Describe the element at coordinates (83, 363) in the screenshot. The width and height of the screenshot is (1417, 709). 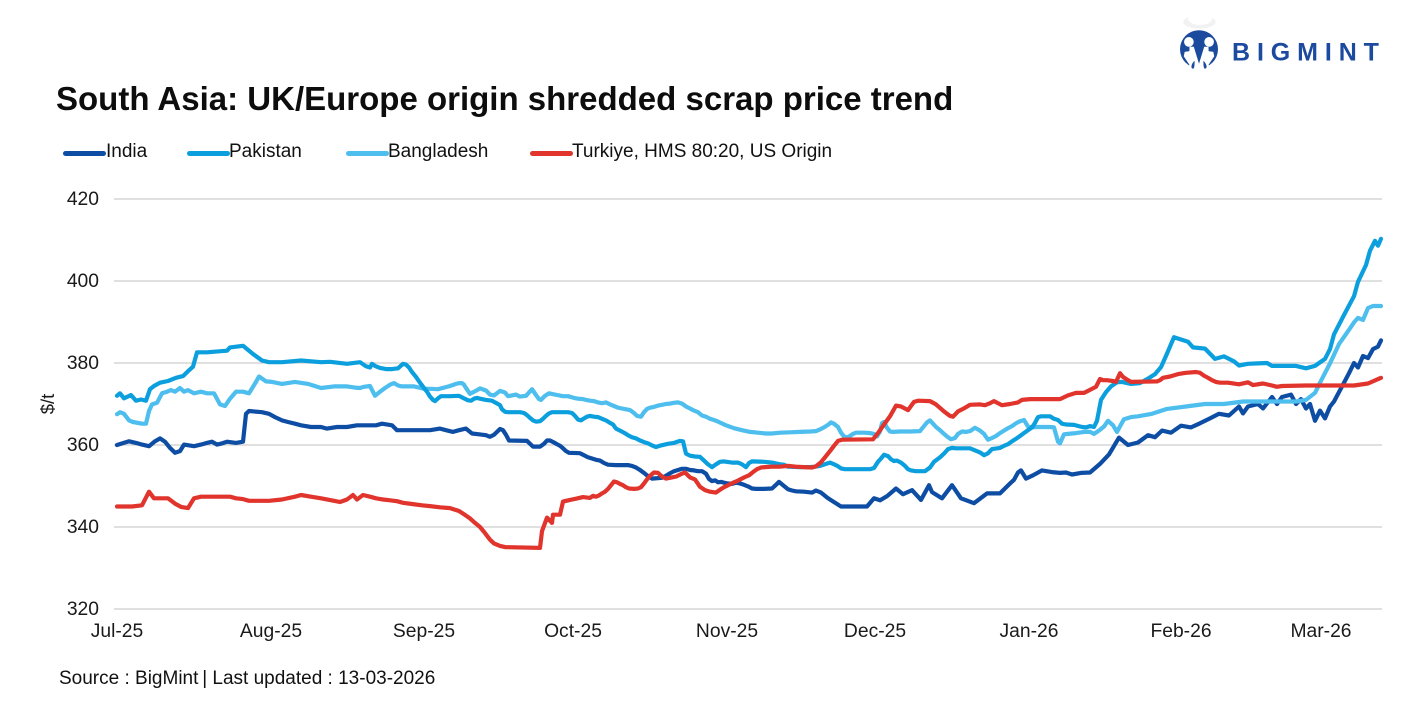
I see `svg-text: 380` at that location.